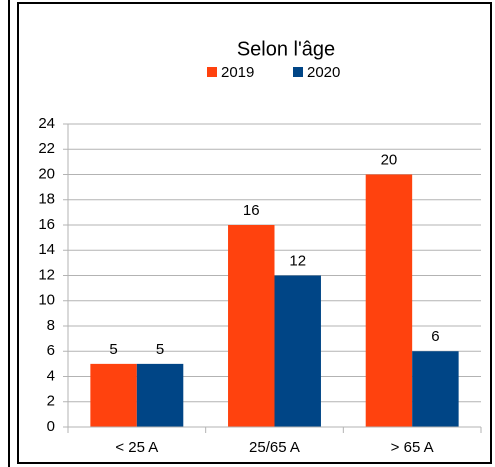 The height and width of the screenshot is (467, 495). Describe the element at coordinates (412, 447) in the screenshot. I see `x-tick-label: > 65 A` at that location.